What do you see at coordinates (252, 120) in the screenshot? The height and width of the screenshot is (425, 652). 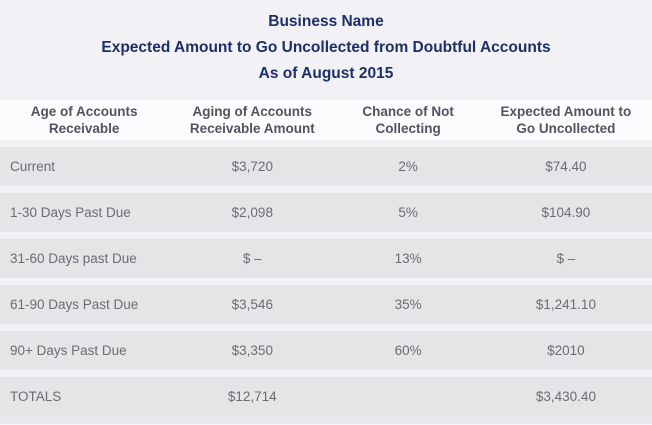 I see `header-aging-amount: Aging of Accounts Receivable Amount` at bounding box center [252, 120].